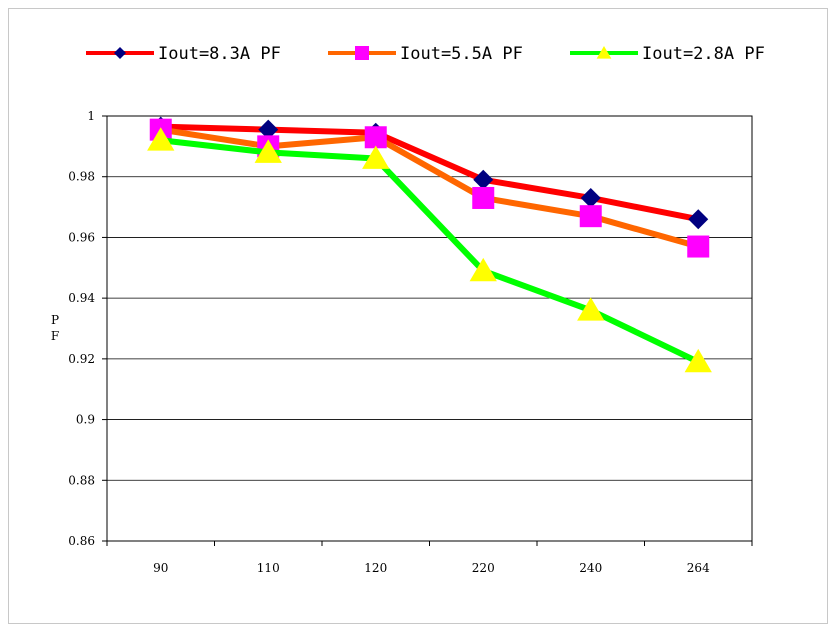 This screenshot has height=634, width=838. What do you see at coordinates (268, 568) in the screenshot?
I see `x-tick-label: 110` at bounding box center [268, 568].